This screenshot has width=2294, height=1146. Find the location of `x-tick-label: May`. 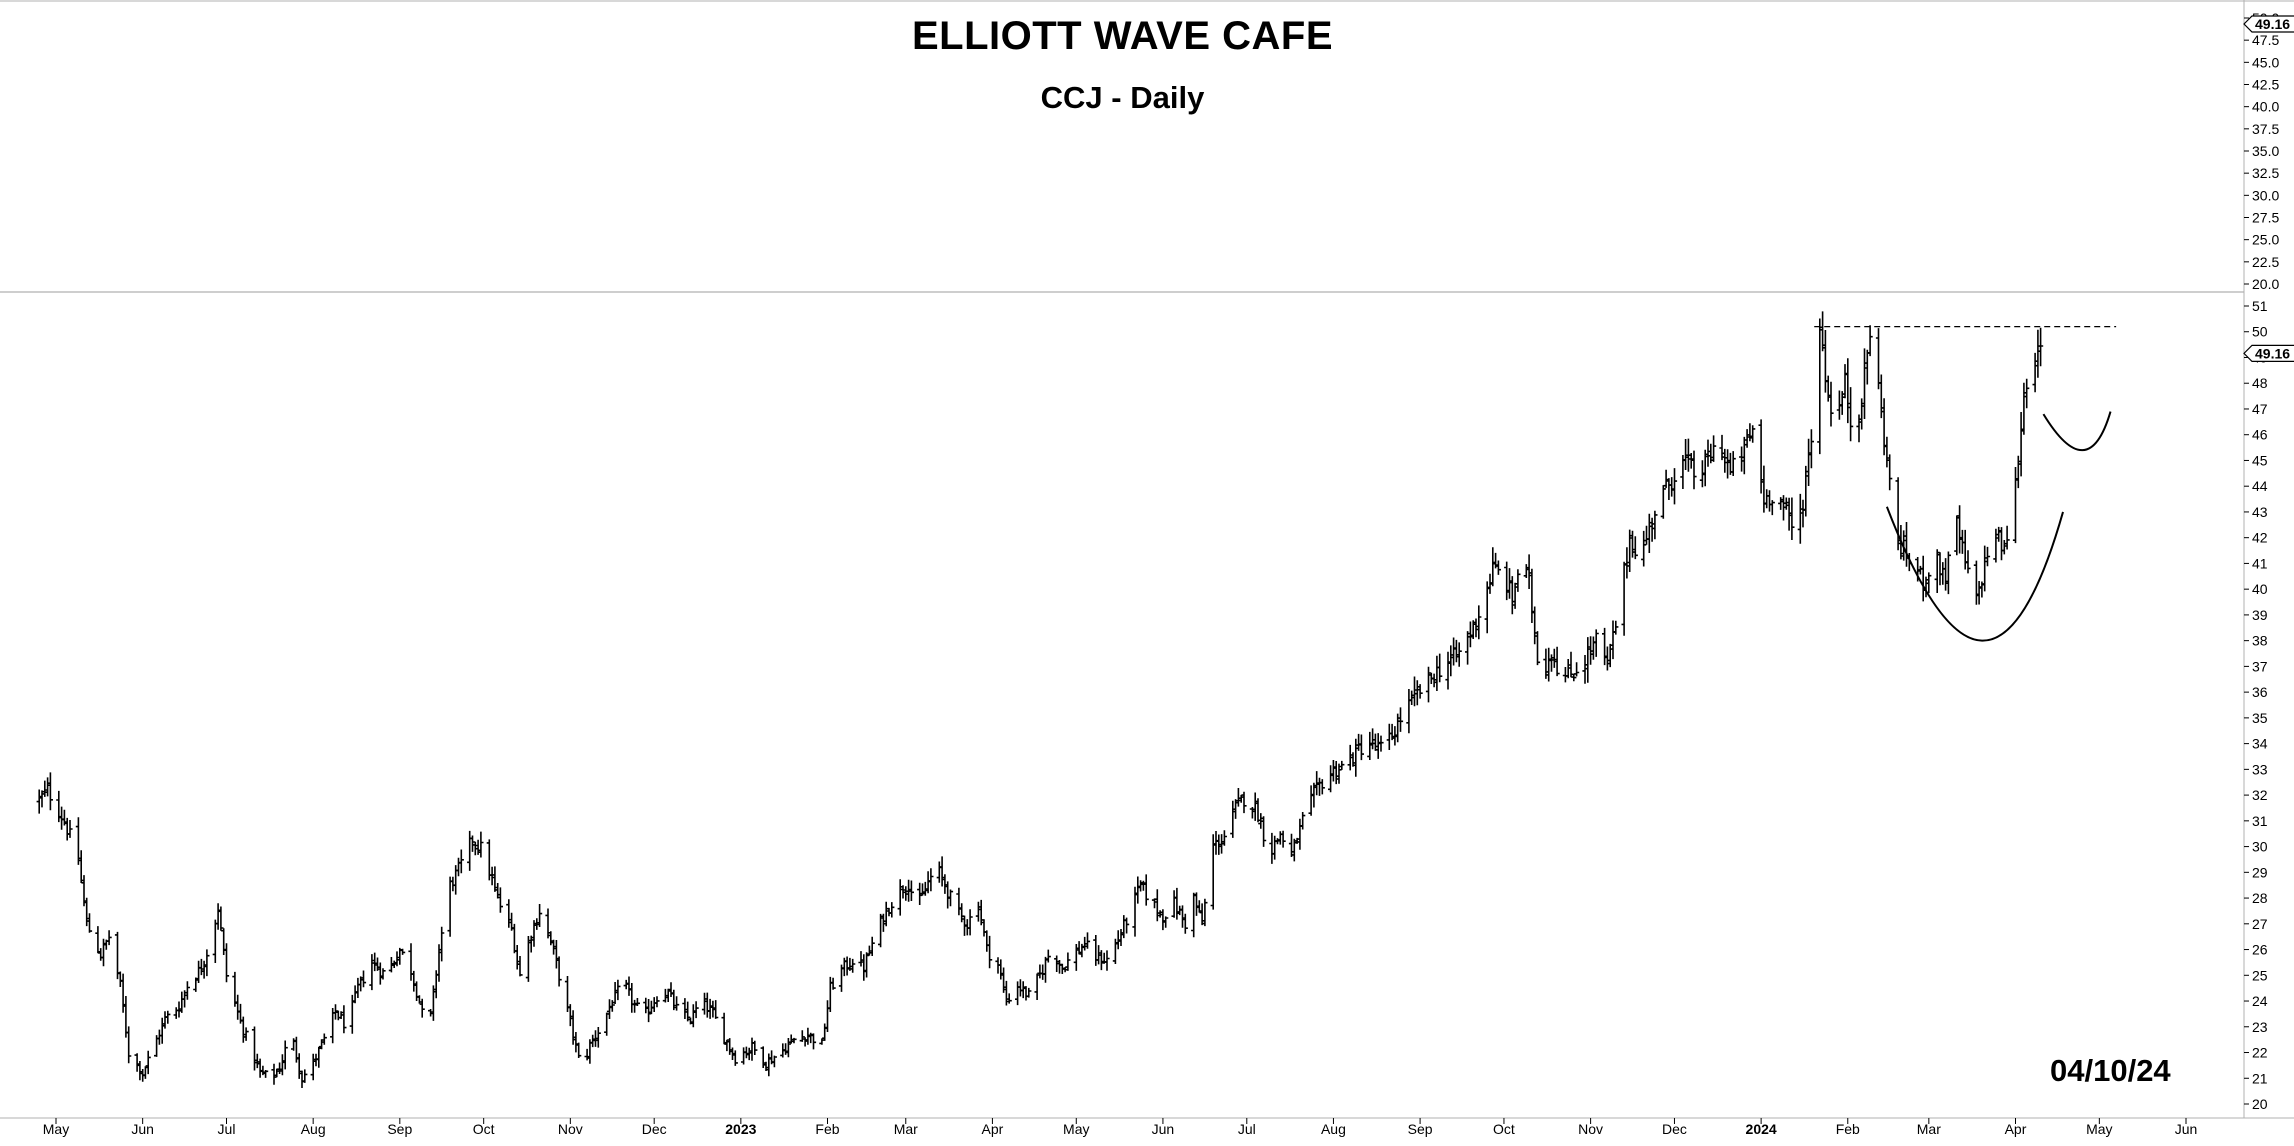

x-tick-label: May is located at coordinates (2099, 1129).